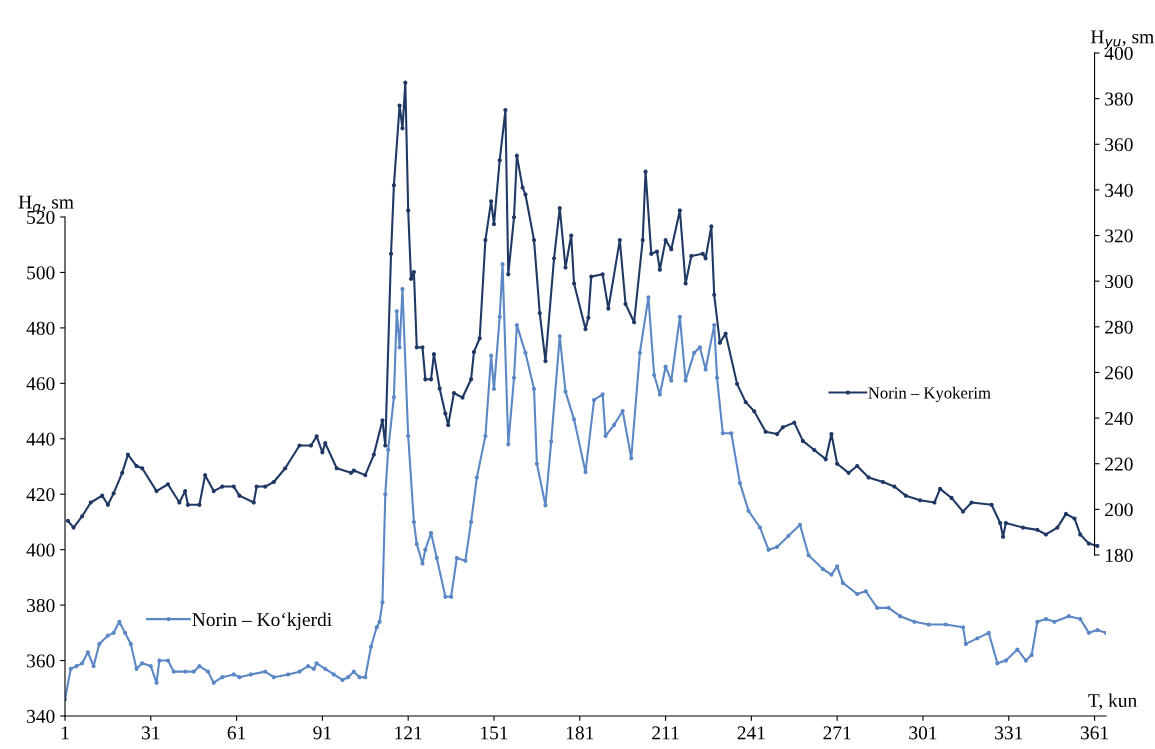  What do you see at coordinates (1119, 145) in the screenshot?
I see `y2-tick-label: 360` at bounding box center [1119, 145].